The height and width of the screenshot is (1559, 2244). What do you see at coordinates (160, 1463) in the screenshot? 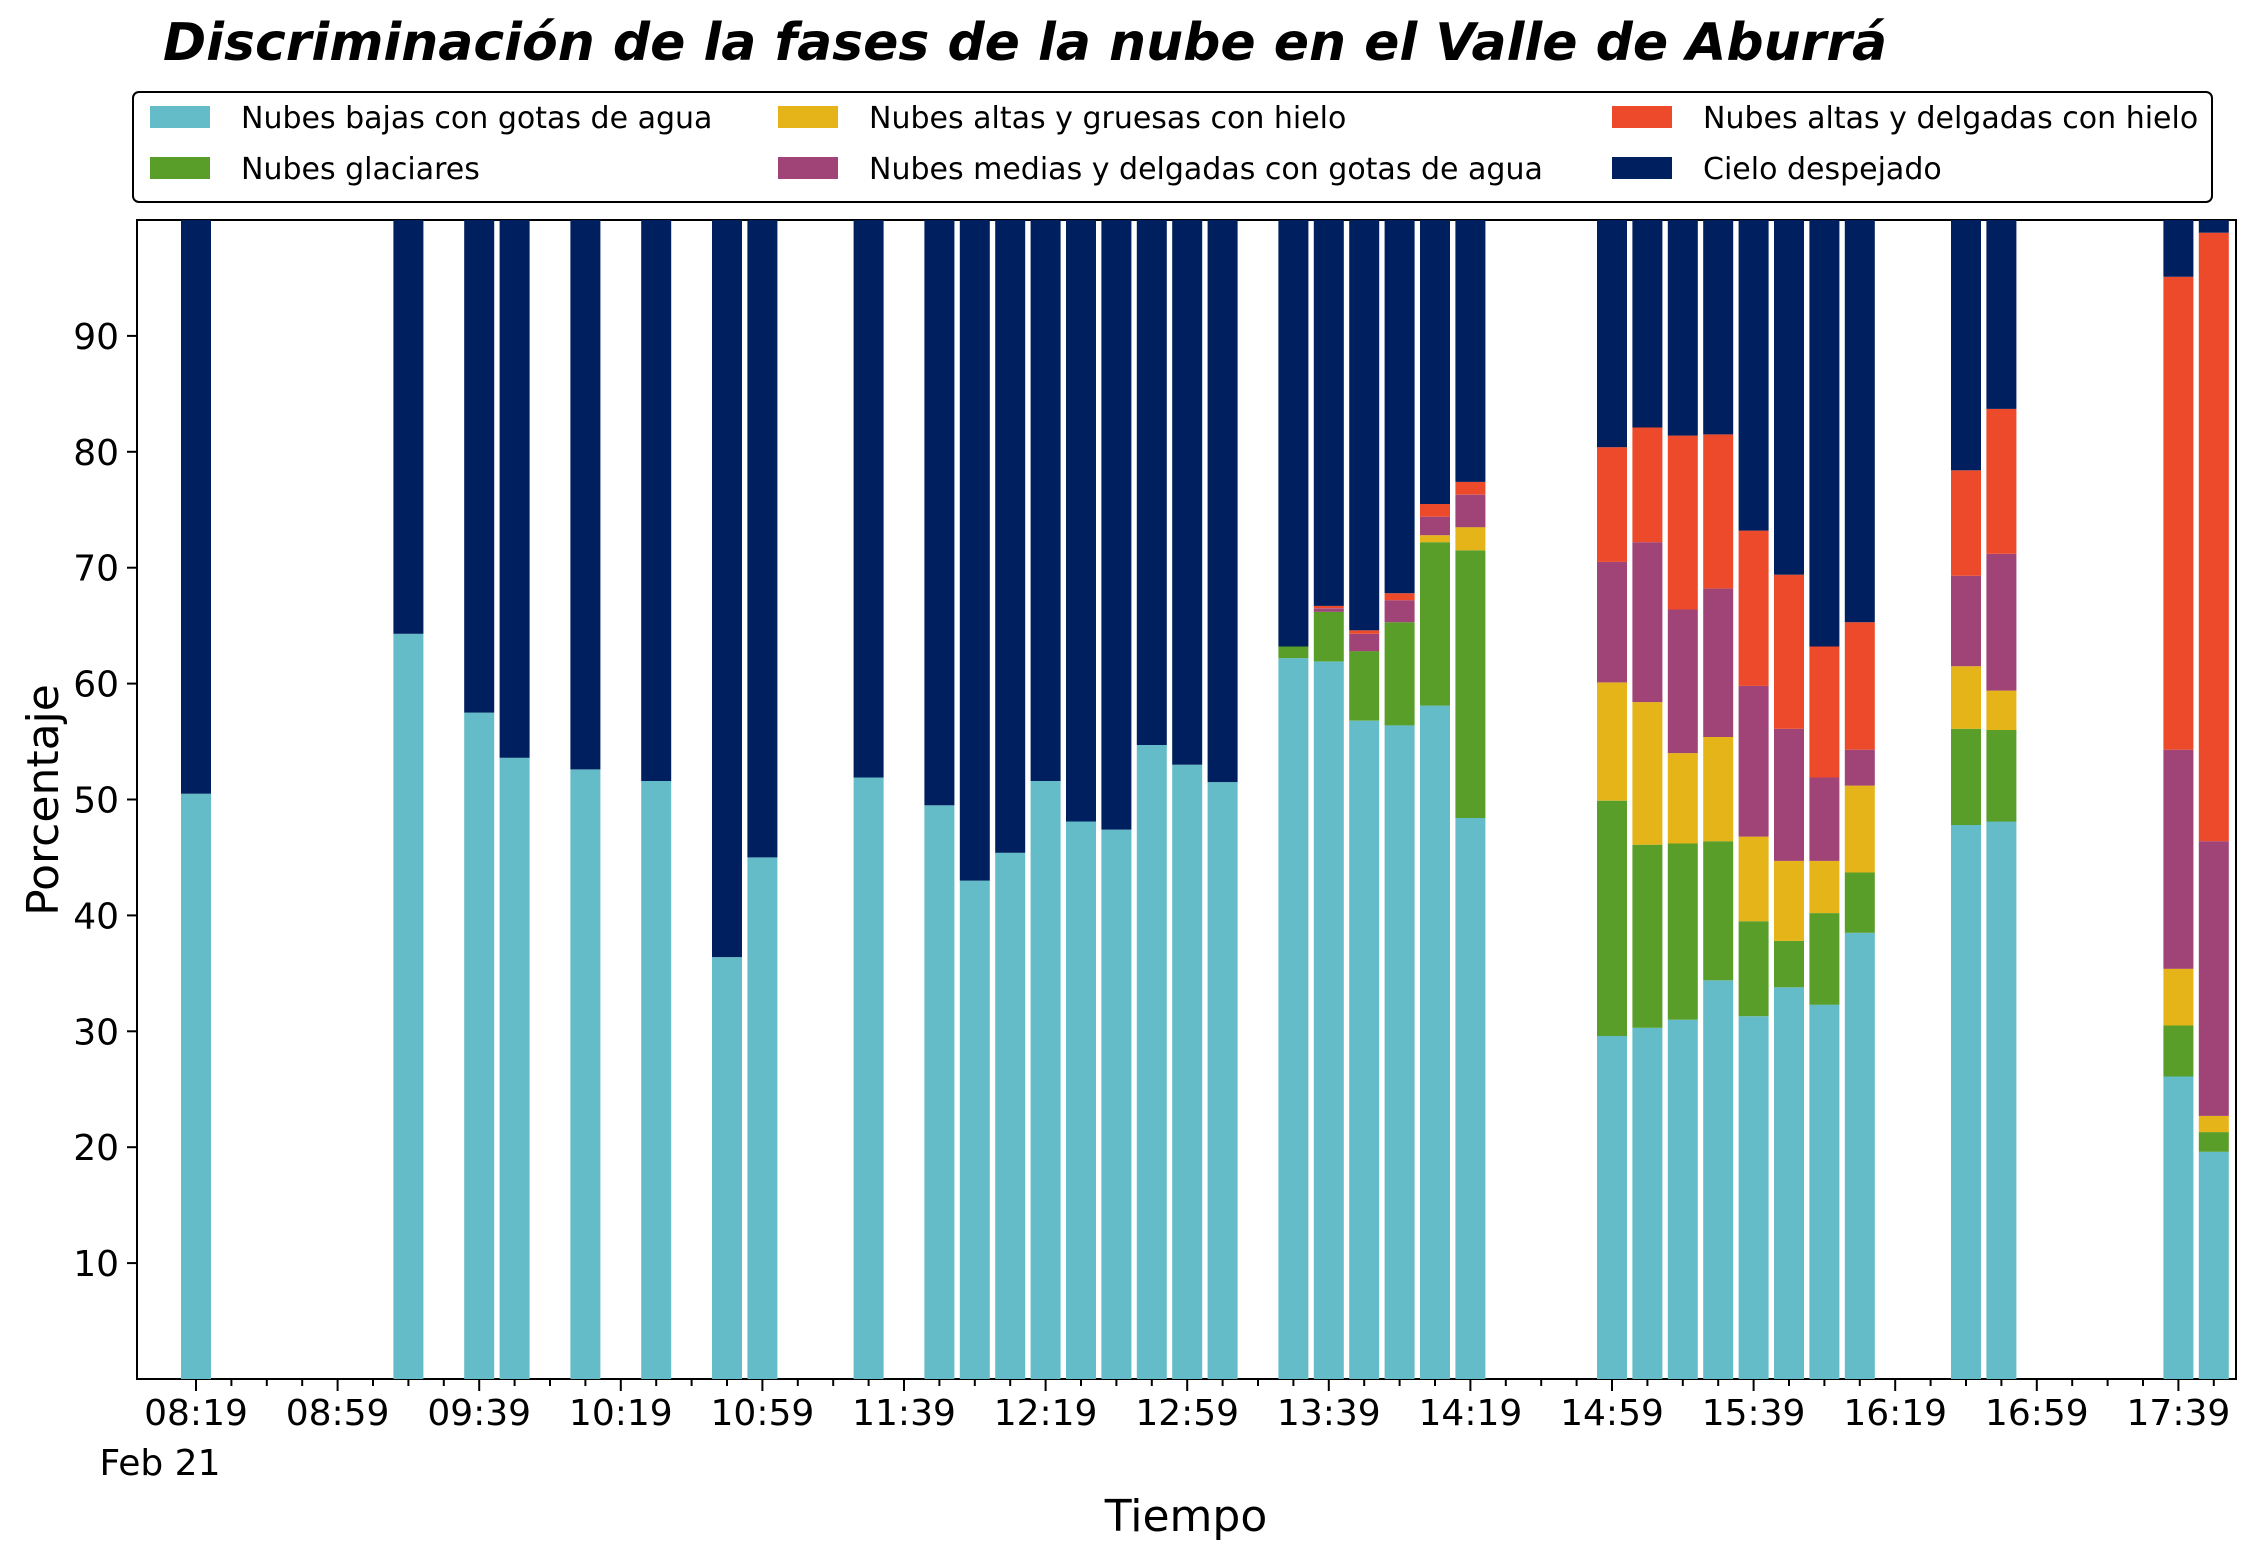
I see `x-date-label: Feb 21` at bounding box center [160, 1463].